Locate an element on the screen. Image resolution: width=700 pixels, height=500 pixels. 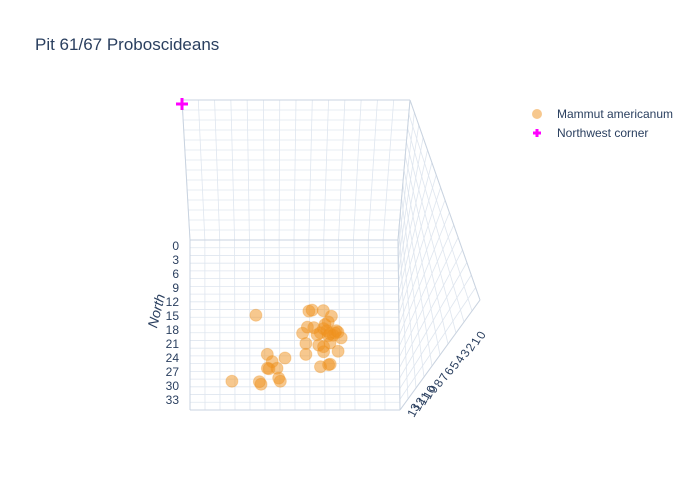
north-tick-label: 0 is located at coordinates (175, 246).